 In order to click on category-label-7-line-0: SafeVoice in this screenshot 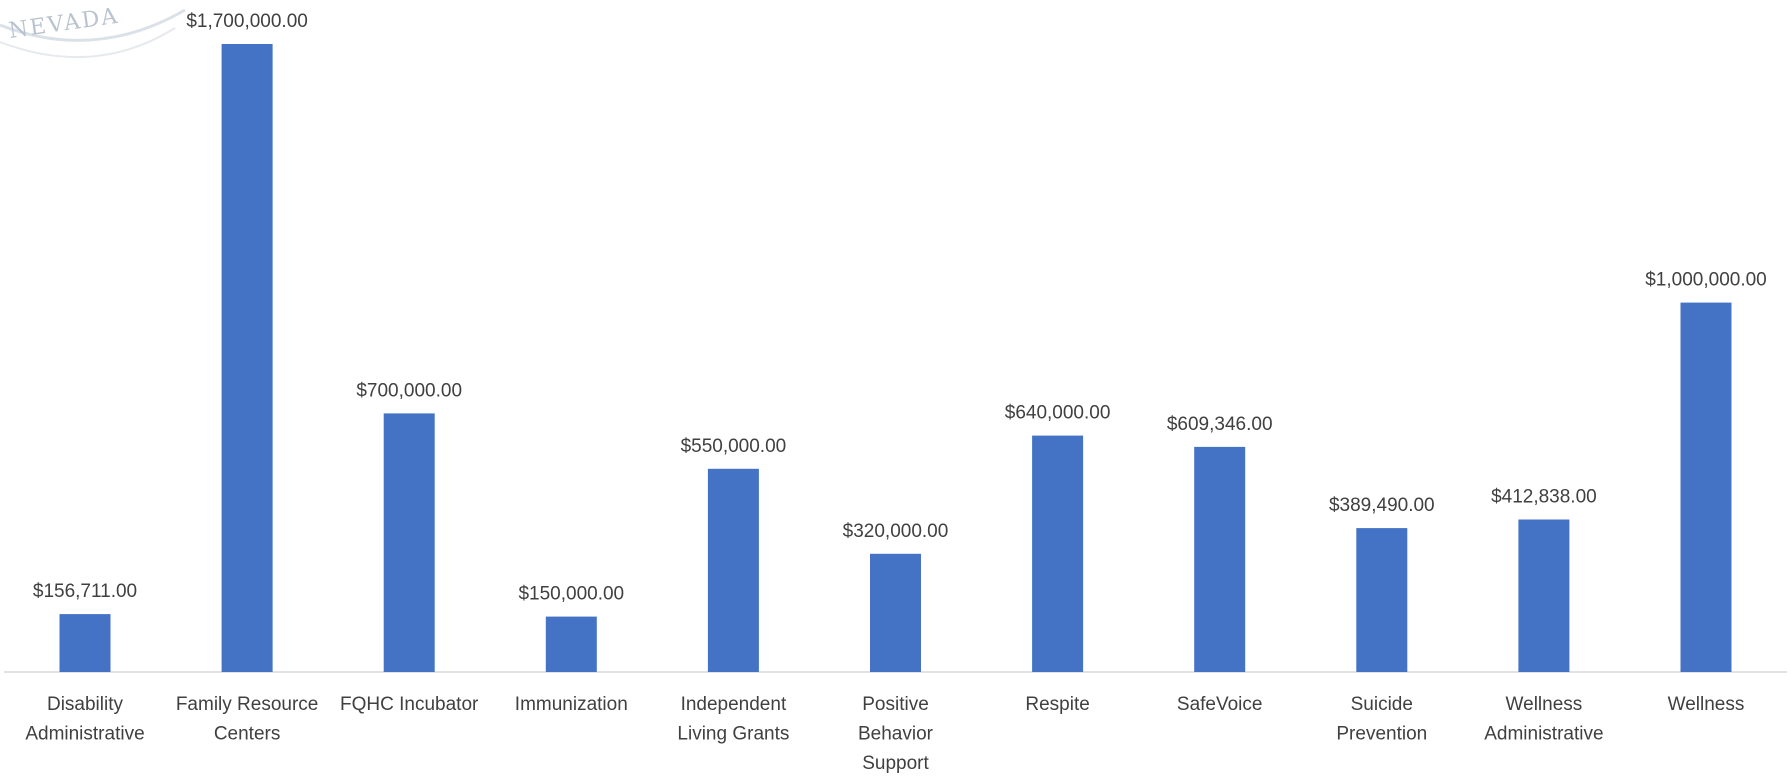, I will do `click(1220, 704)`.